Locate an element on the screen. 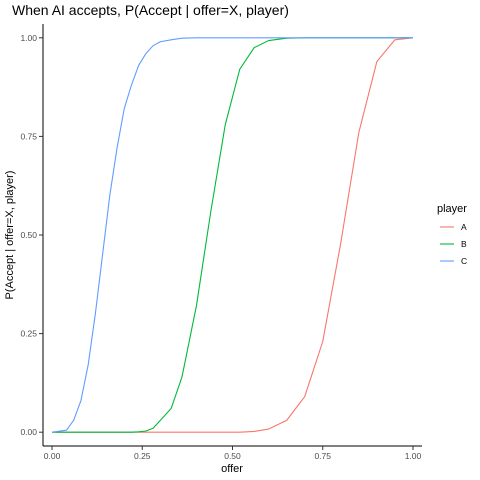  y-axis-label: P(Accept | offer=X, player) is located at coordinates (10, 235).